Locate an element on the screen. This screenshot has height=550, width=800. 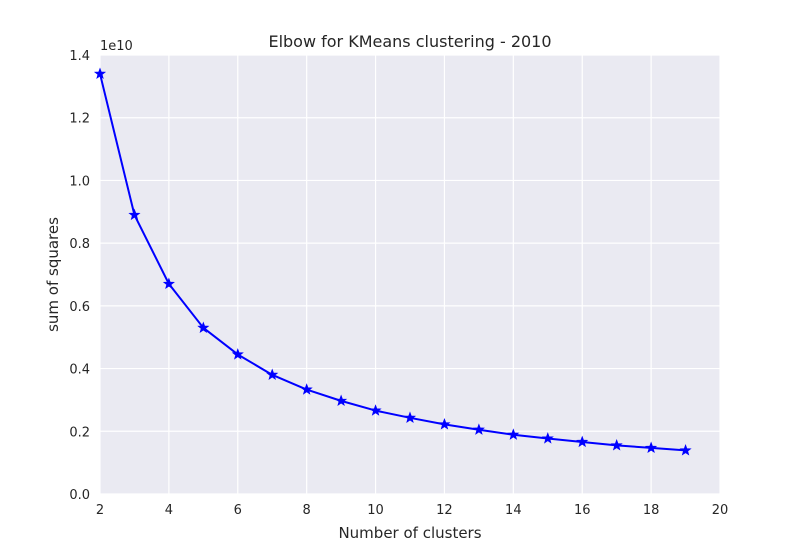
x-tick-label: 8 is located at coordinates (307, 510).